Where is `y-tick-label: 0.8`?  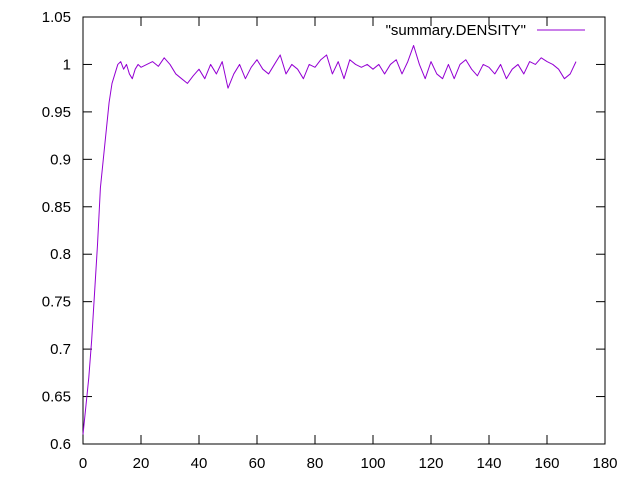 y-tick-label: 0.8 is located at coordinates (60, 254).